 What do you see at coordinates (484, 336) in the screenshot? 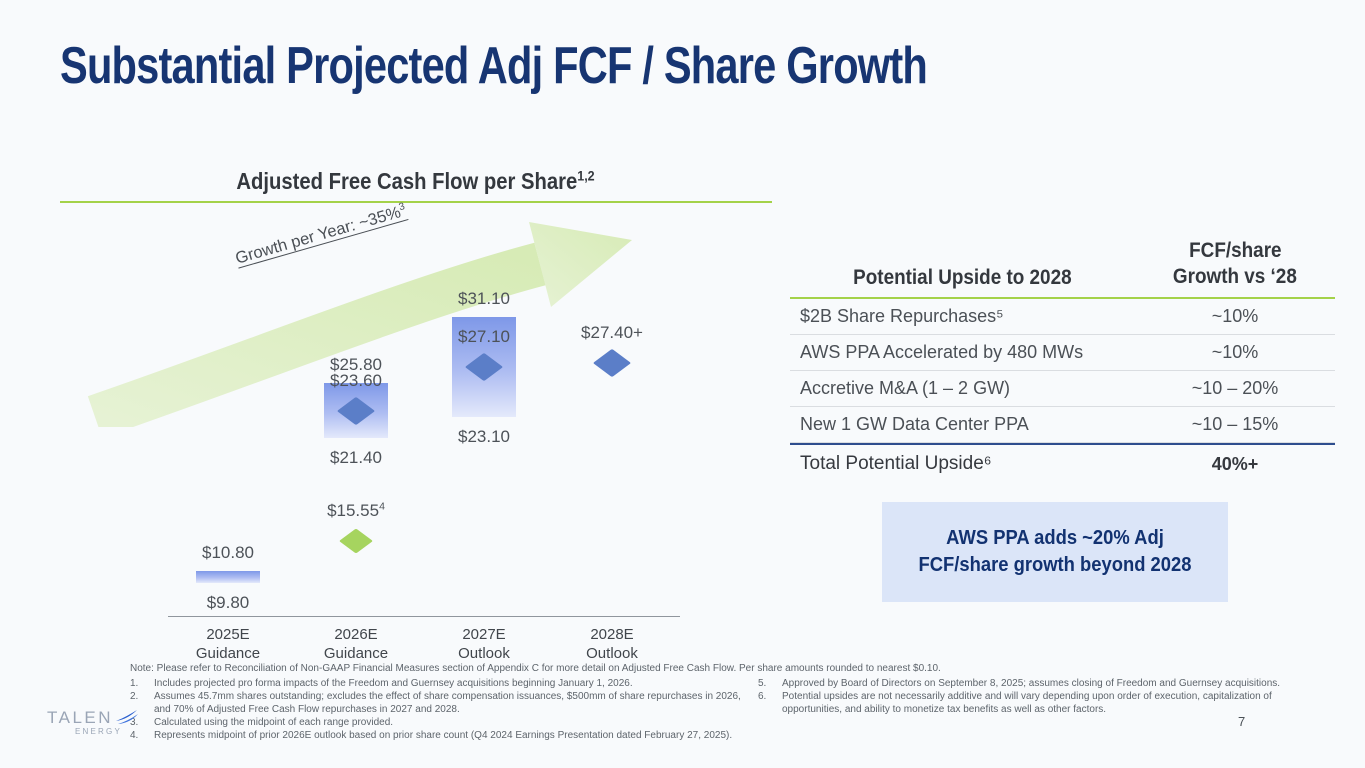
I see `marker-value-label: $27.10` at bounding box center [484, 336].